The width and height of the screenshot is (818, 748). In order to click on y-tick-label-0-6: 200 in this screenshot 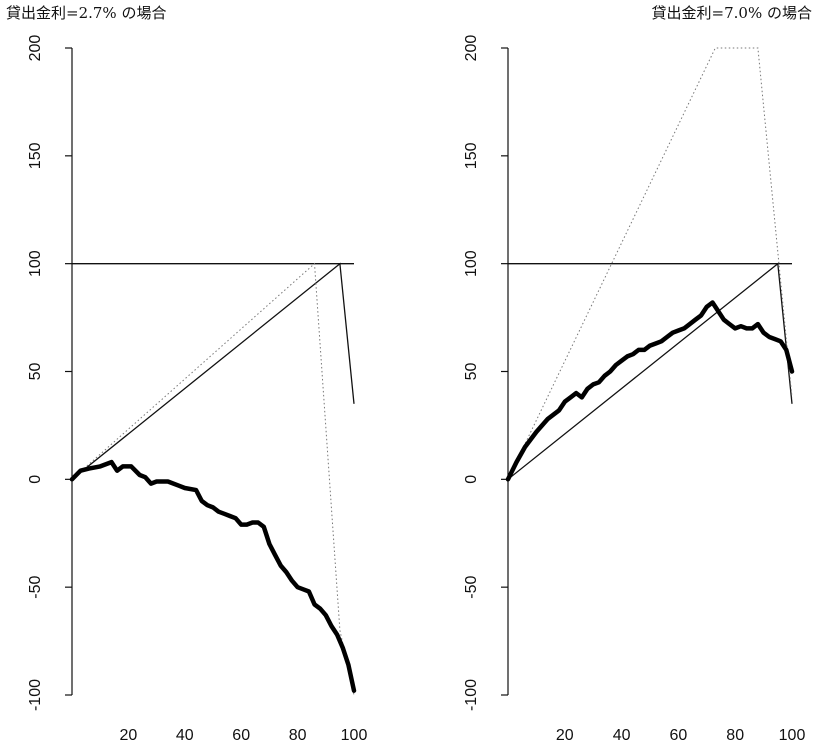, I will do `click(35, 48)`.